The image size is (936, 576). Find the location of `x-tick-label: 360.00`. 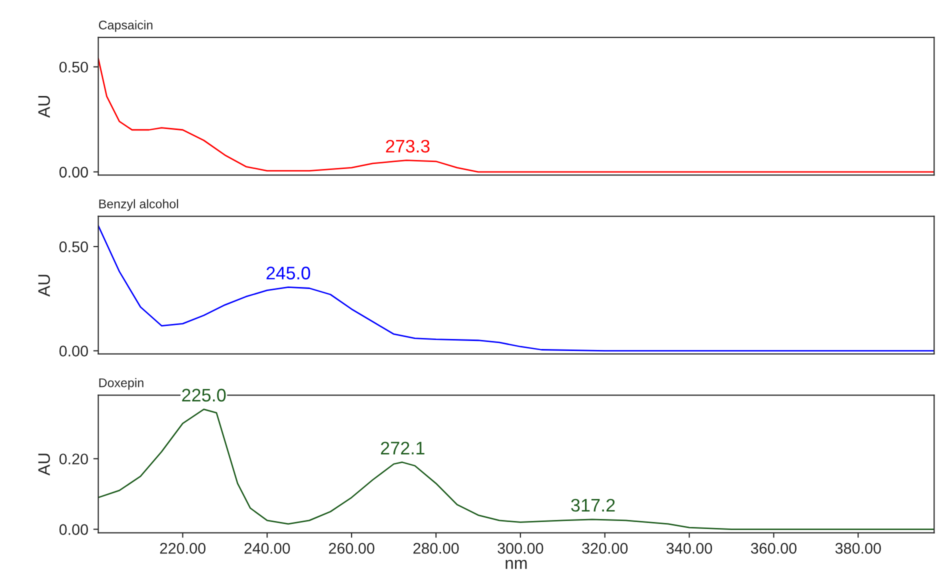

x-tick-label: 360.00 is located at coordinates (773, 548).